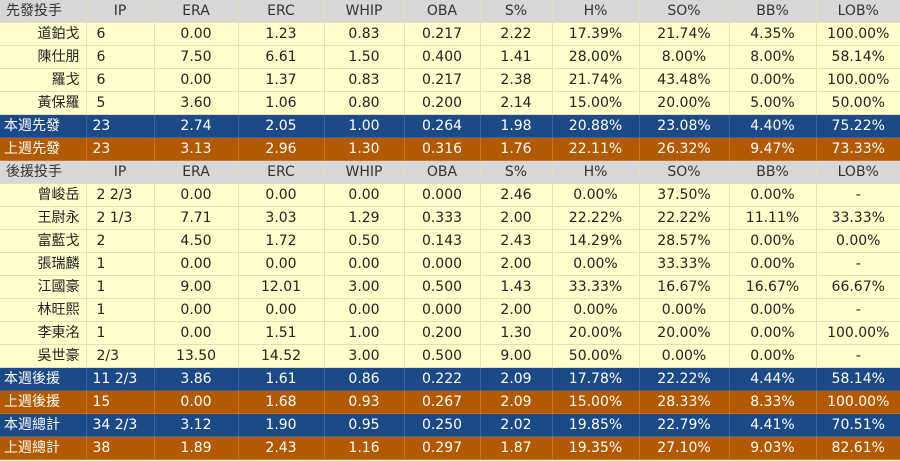  Describe the element at coordinates (196, 172) in the screenshot. I see `column-header-era: ERA` at that location.